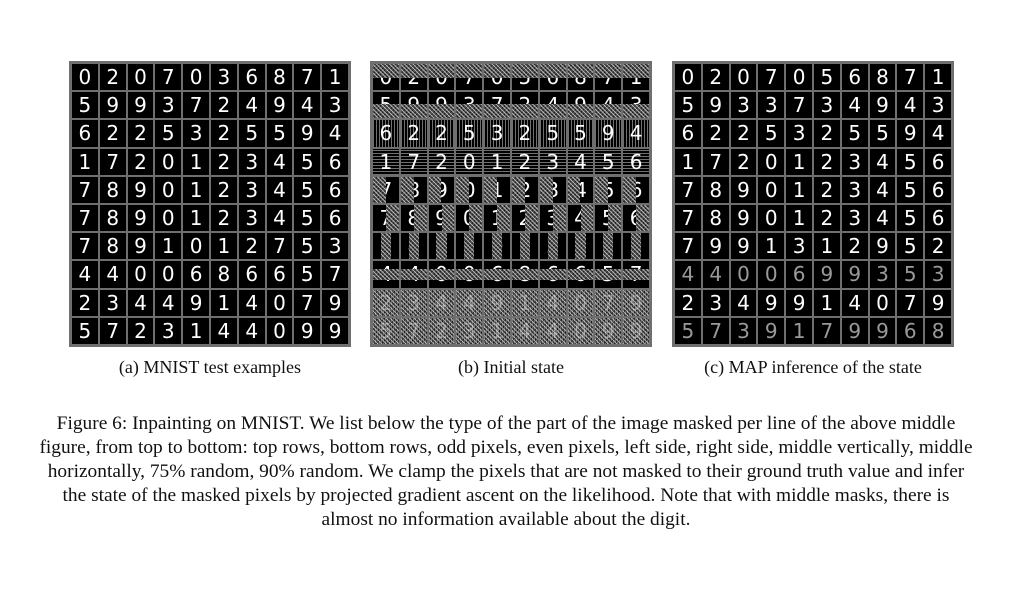  What do you see at coordinates (414, 246) in the screenshot?
I see `digit-glyph: 8` at bounding box center [414, 246].